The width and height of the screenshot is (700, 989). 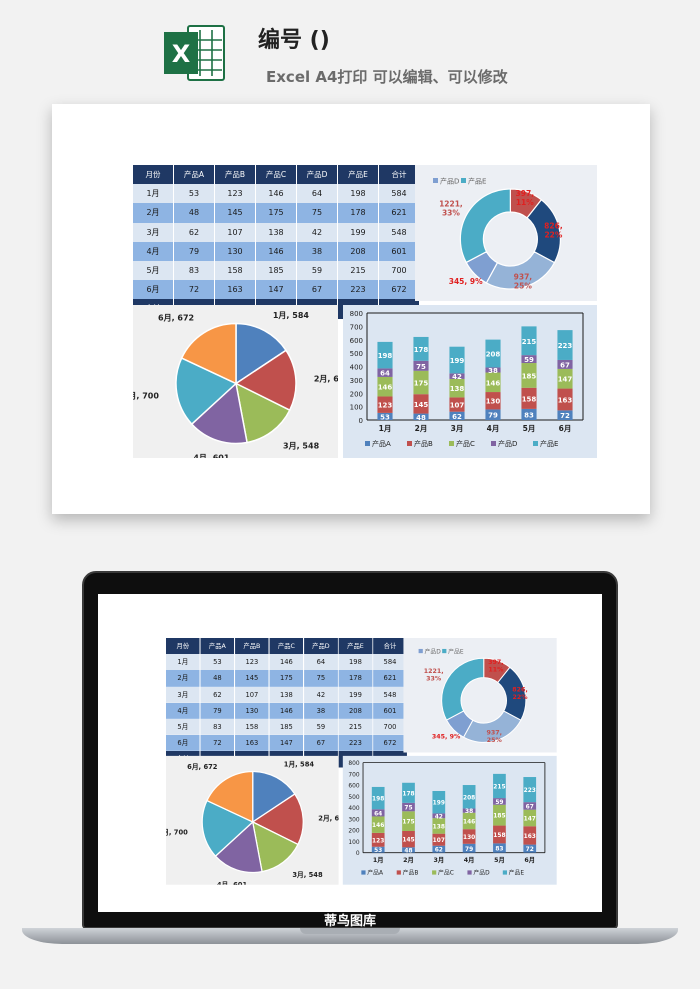 What do you see at coordinates (399, 213) in the screenshot?
I see `table-cell: 621` at bounding box center [399, 213].